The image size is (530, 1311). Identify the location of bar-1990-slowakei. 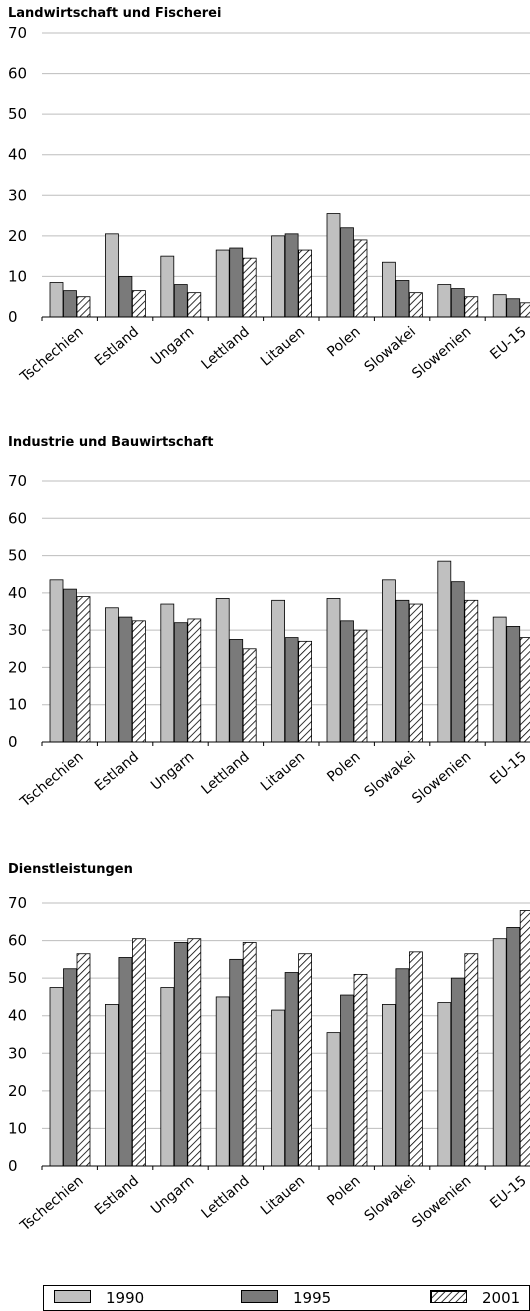
(388, 1085).